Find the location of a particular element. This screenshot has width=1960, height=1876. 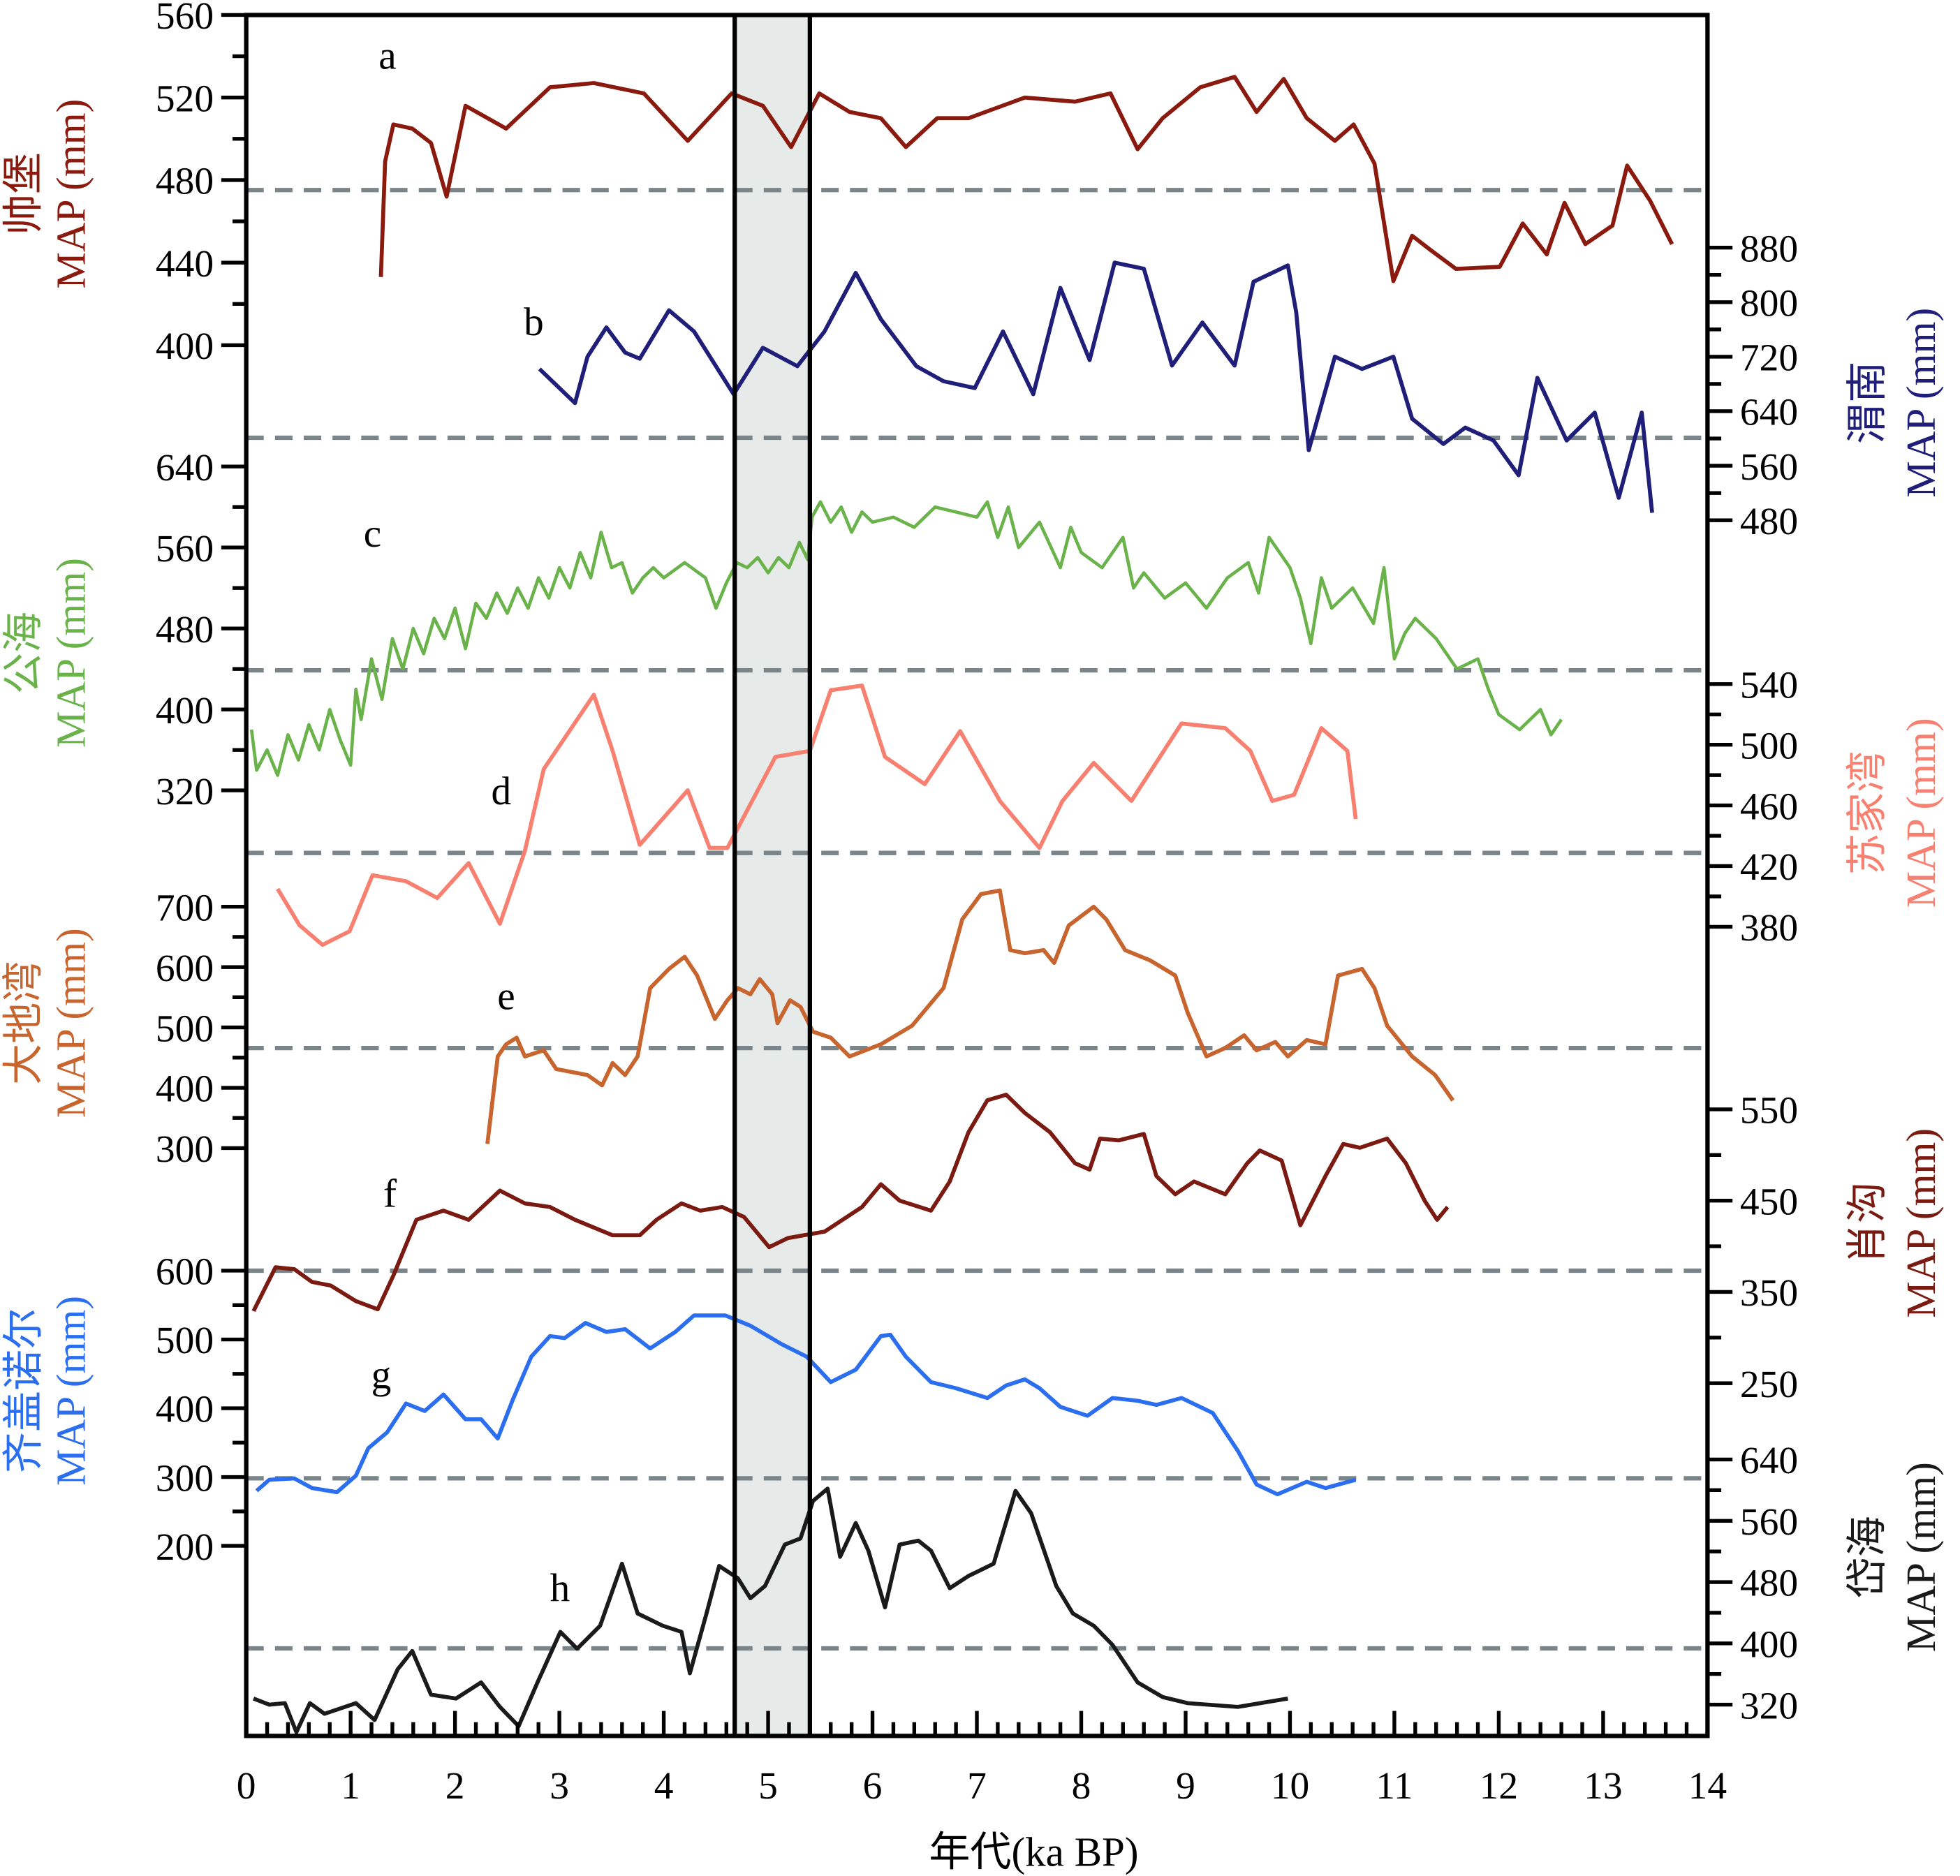

y-axis-title-a: 帅堡 MAP (mm) is located at coordinates (47, 194).